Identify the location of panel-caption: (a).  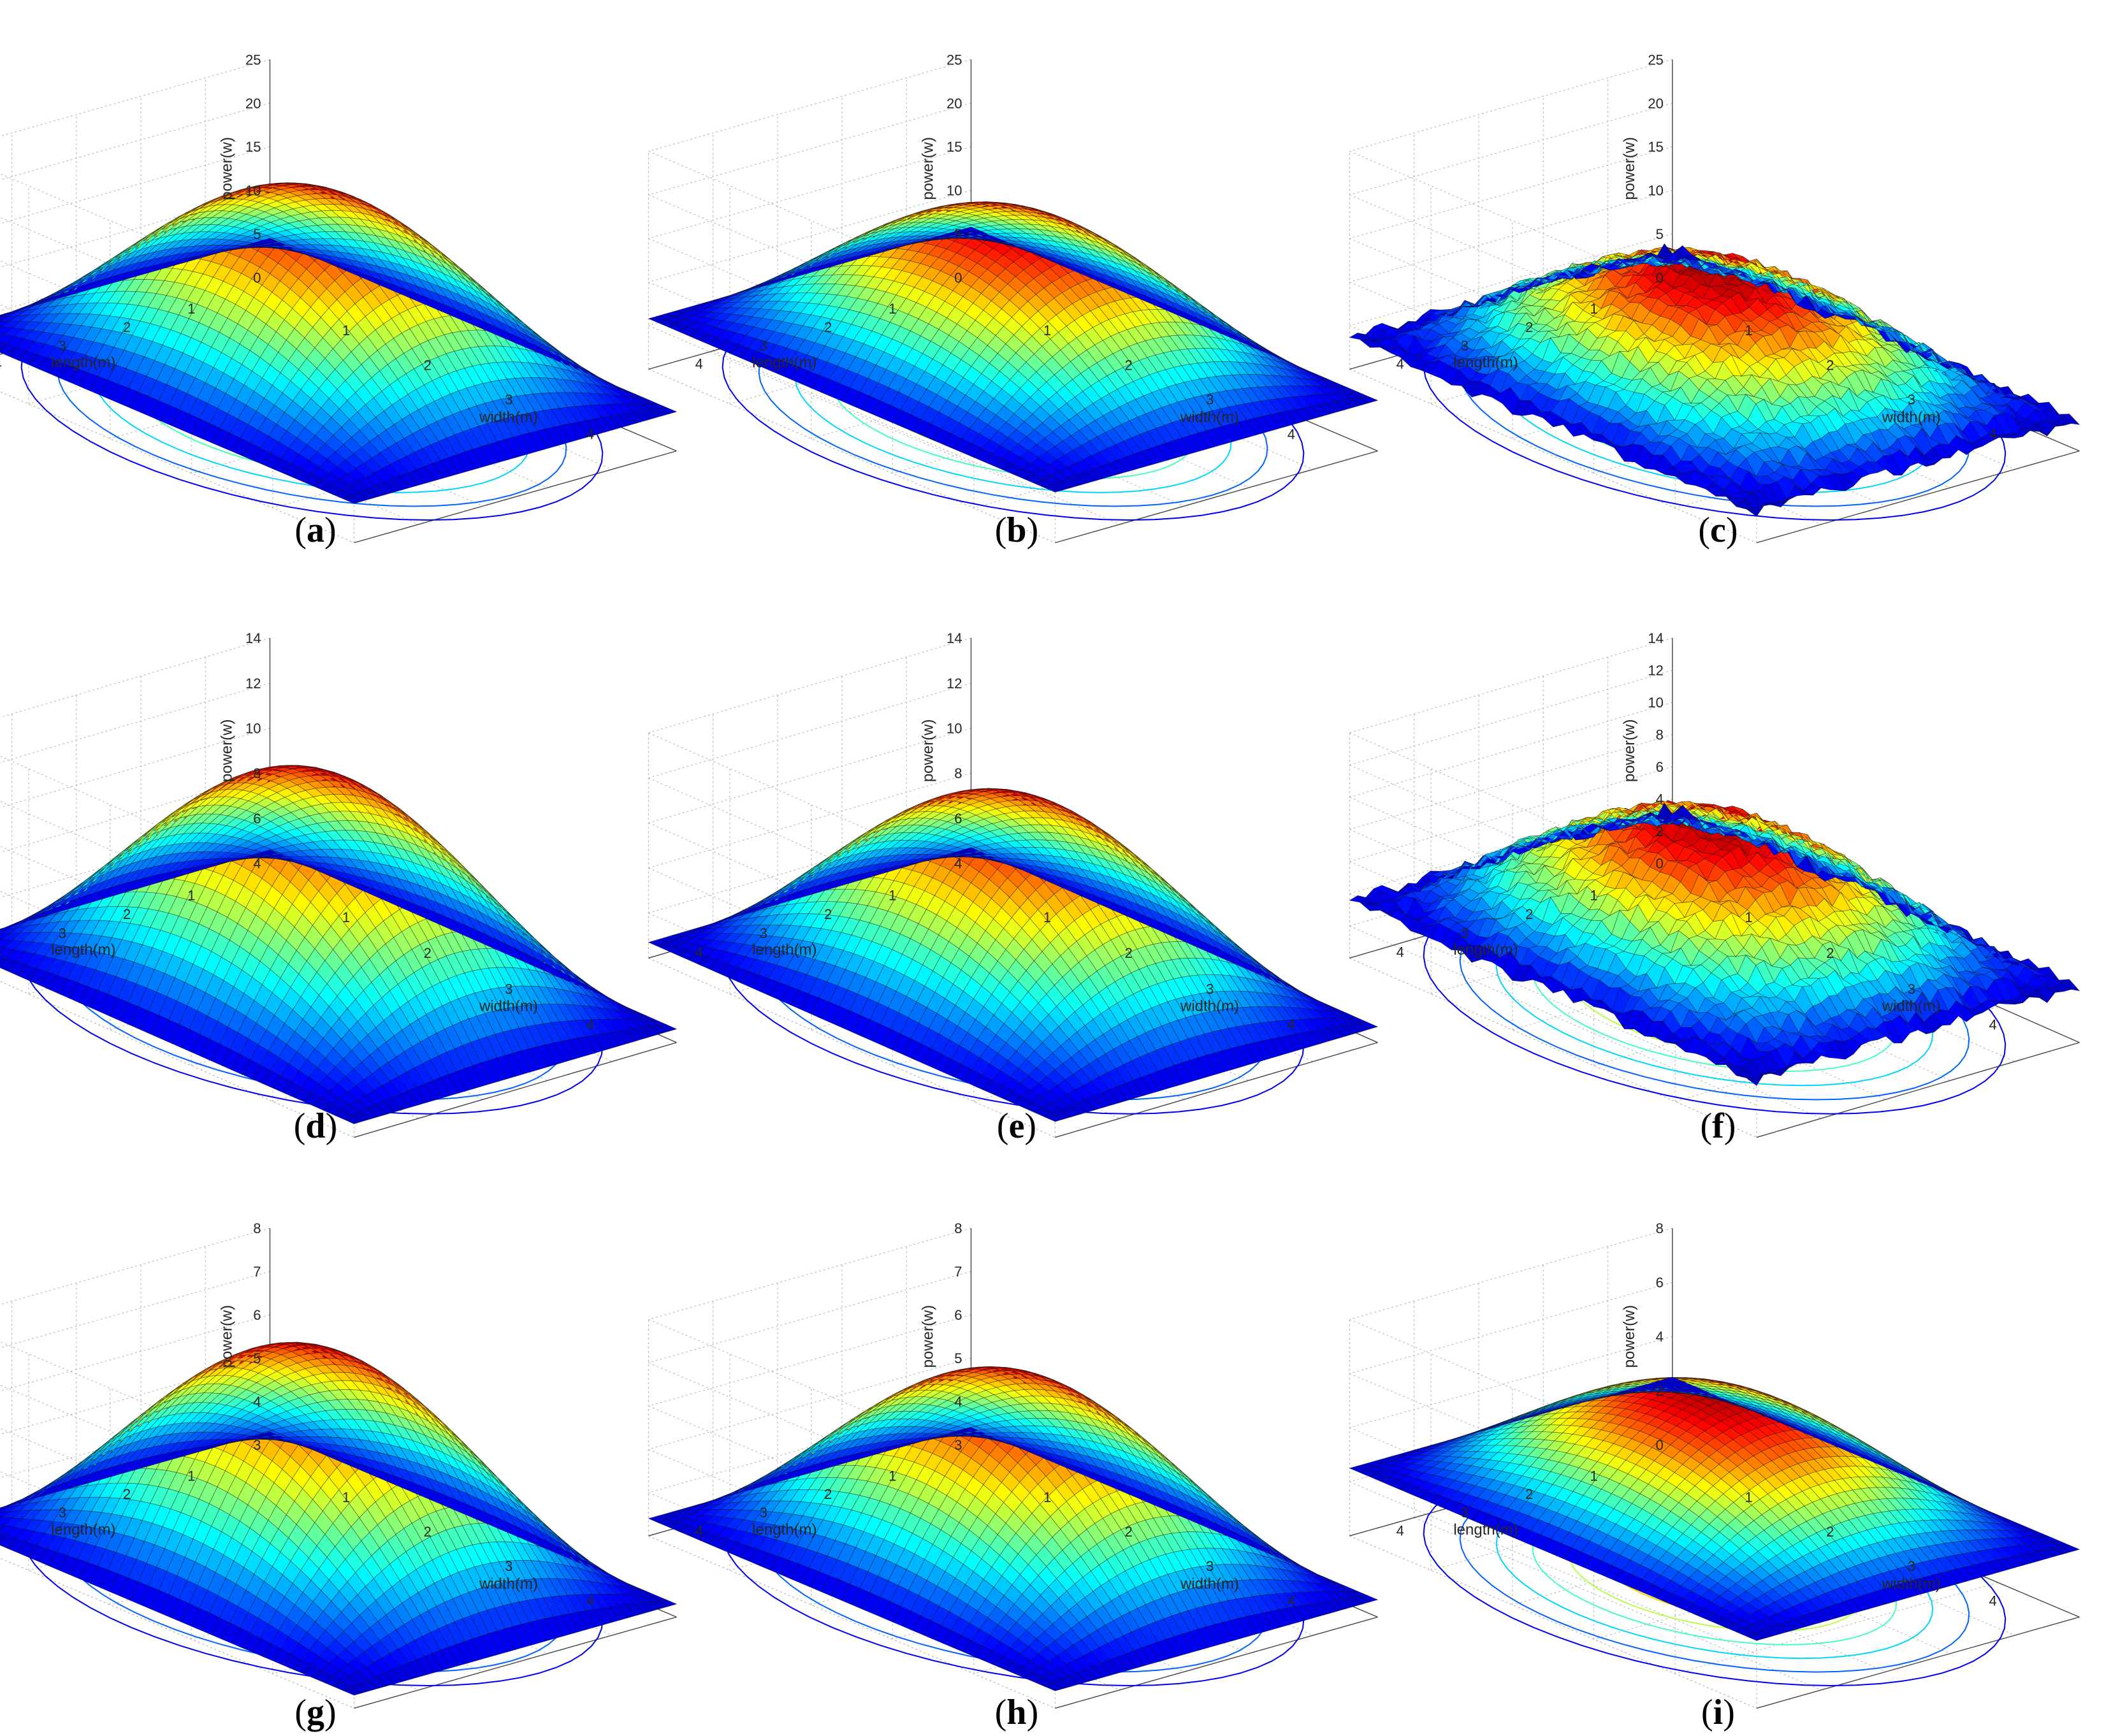
(315, 530).